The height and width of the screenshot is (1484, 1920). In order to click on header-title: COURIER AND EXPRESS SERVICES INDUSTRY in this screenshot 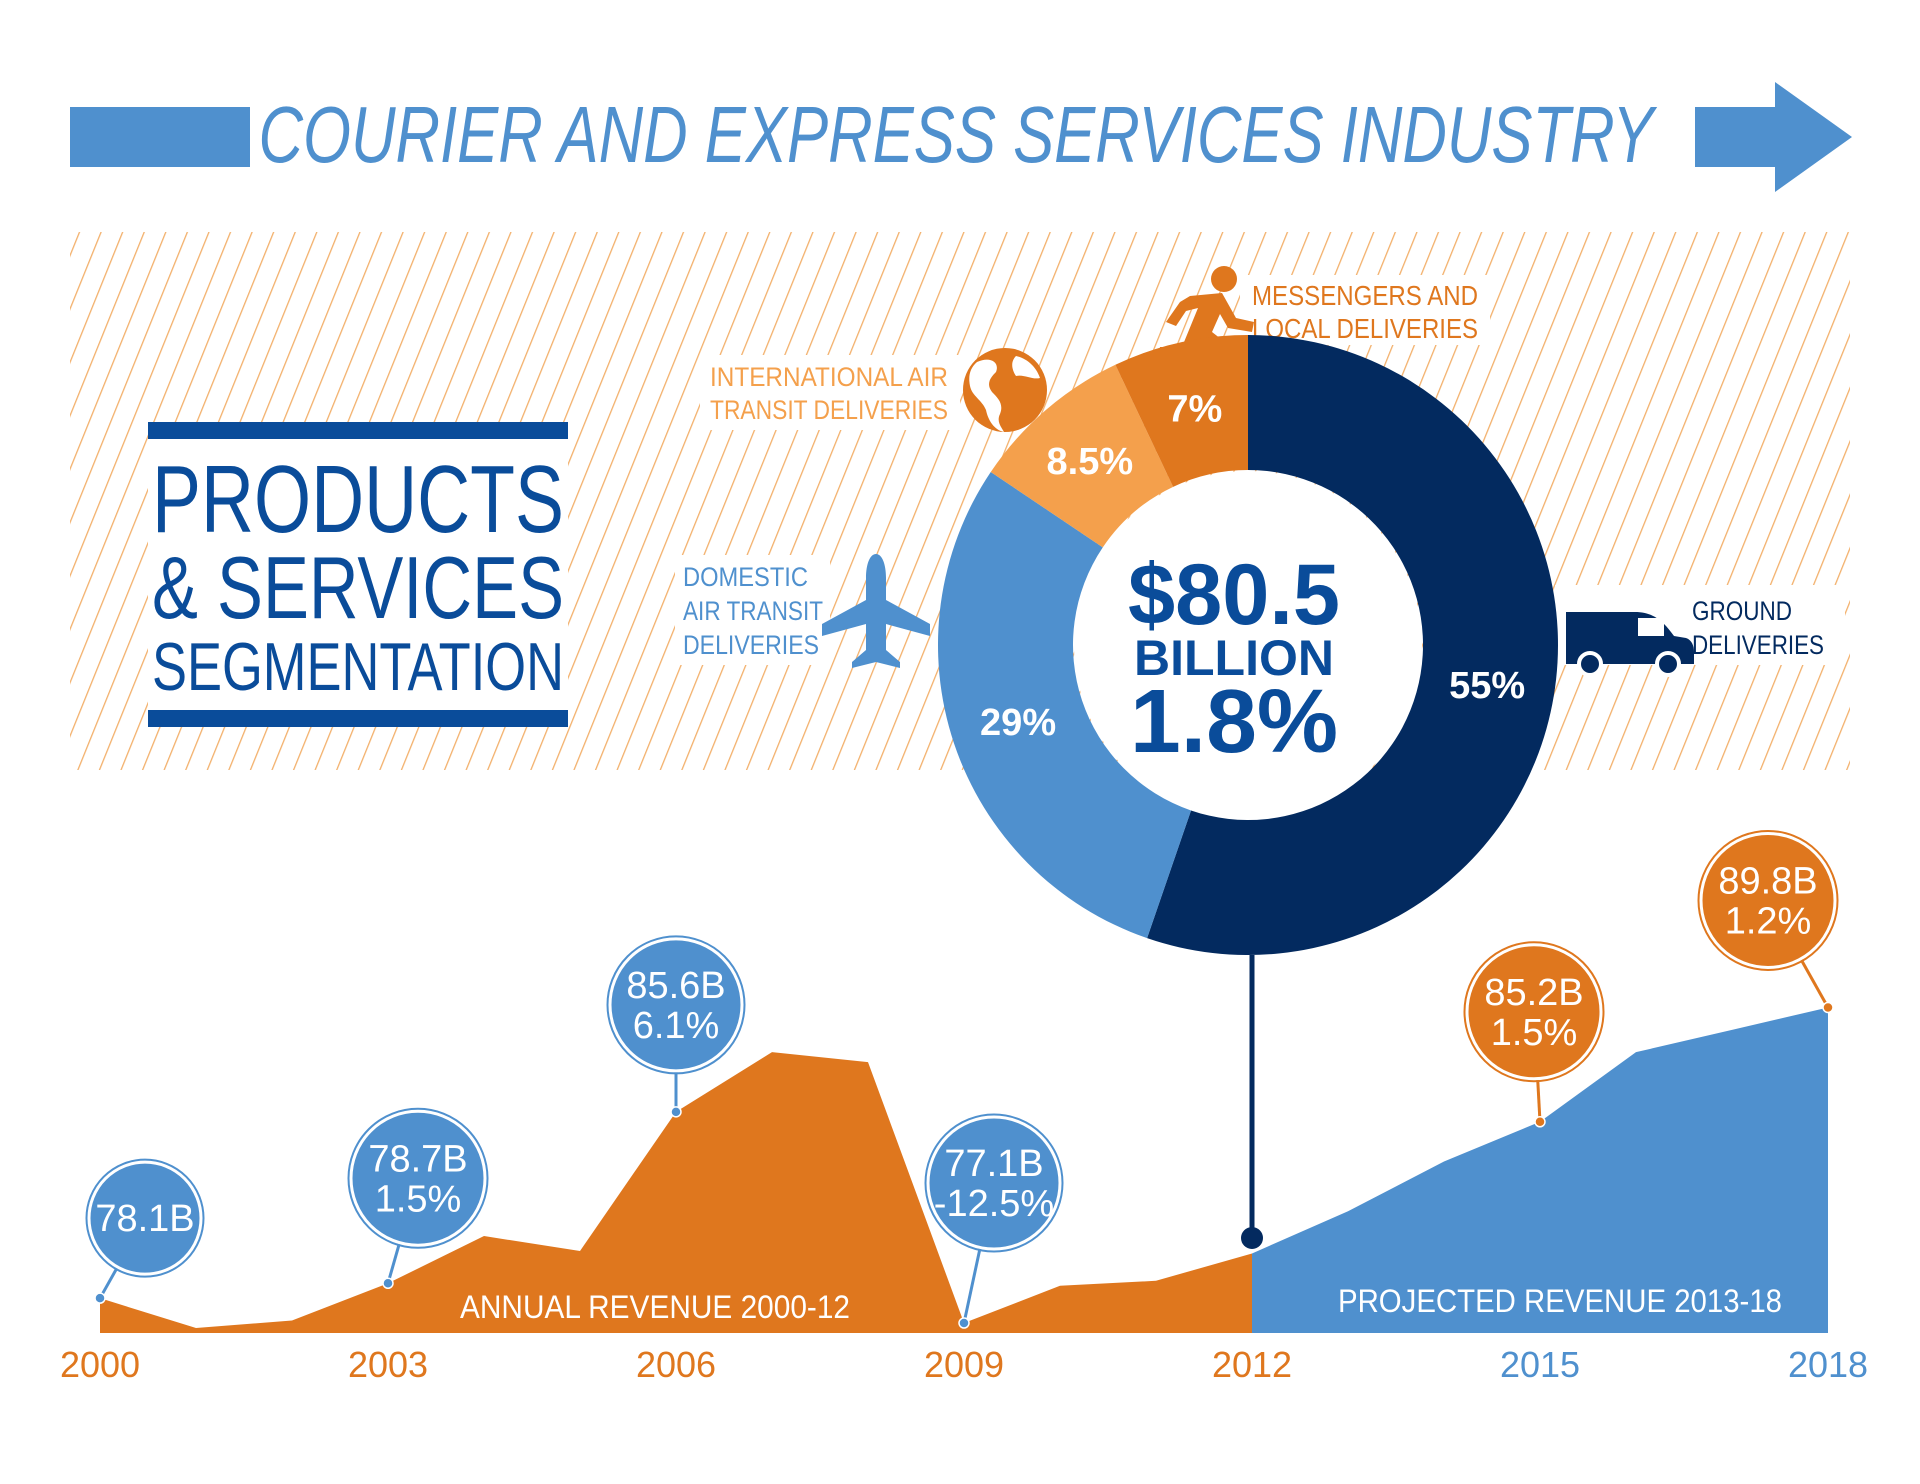, I will do `click(958, 134)`.